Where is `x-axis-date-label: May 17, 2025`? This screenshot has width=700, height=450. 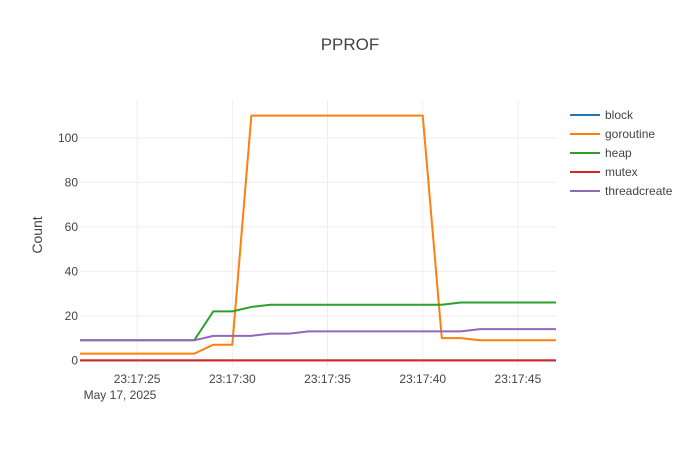 x-axis-date-label: May 17, 2025 is located at coordinates (120, 395).